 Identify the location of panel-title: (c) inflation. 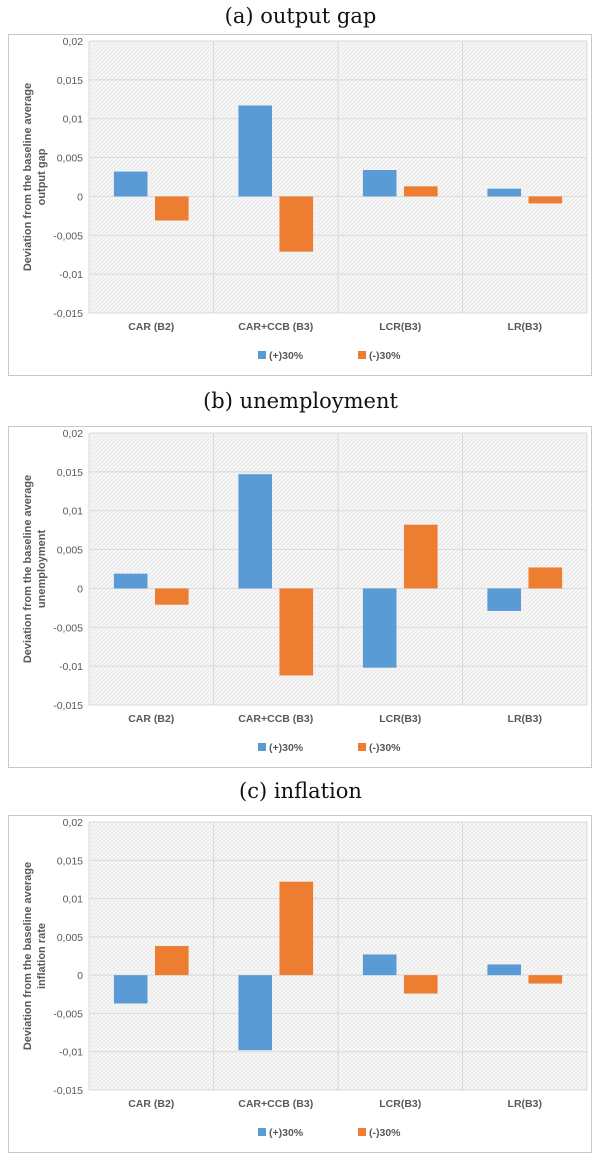
(300, 791).